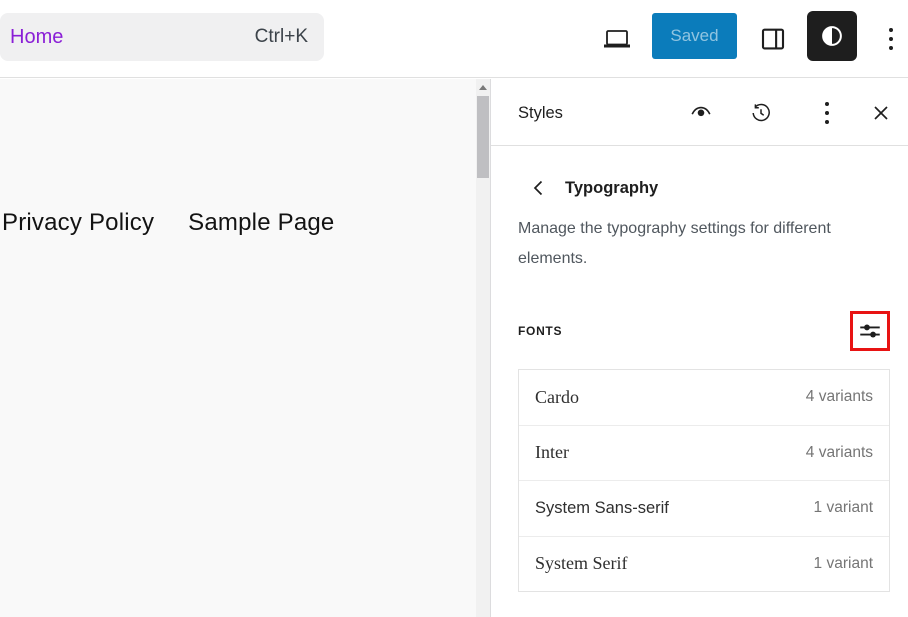 This screenshot has width=908, height=617. What do you see at coordinates (704, 331) in the screenshot?
I see `fonts-header-row: FONTS` at bounding box center [704, 331].